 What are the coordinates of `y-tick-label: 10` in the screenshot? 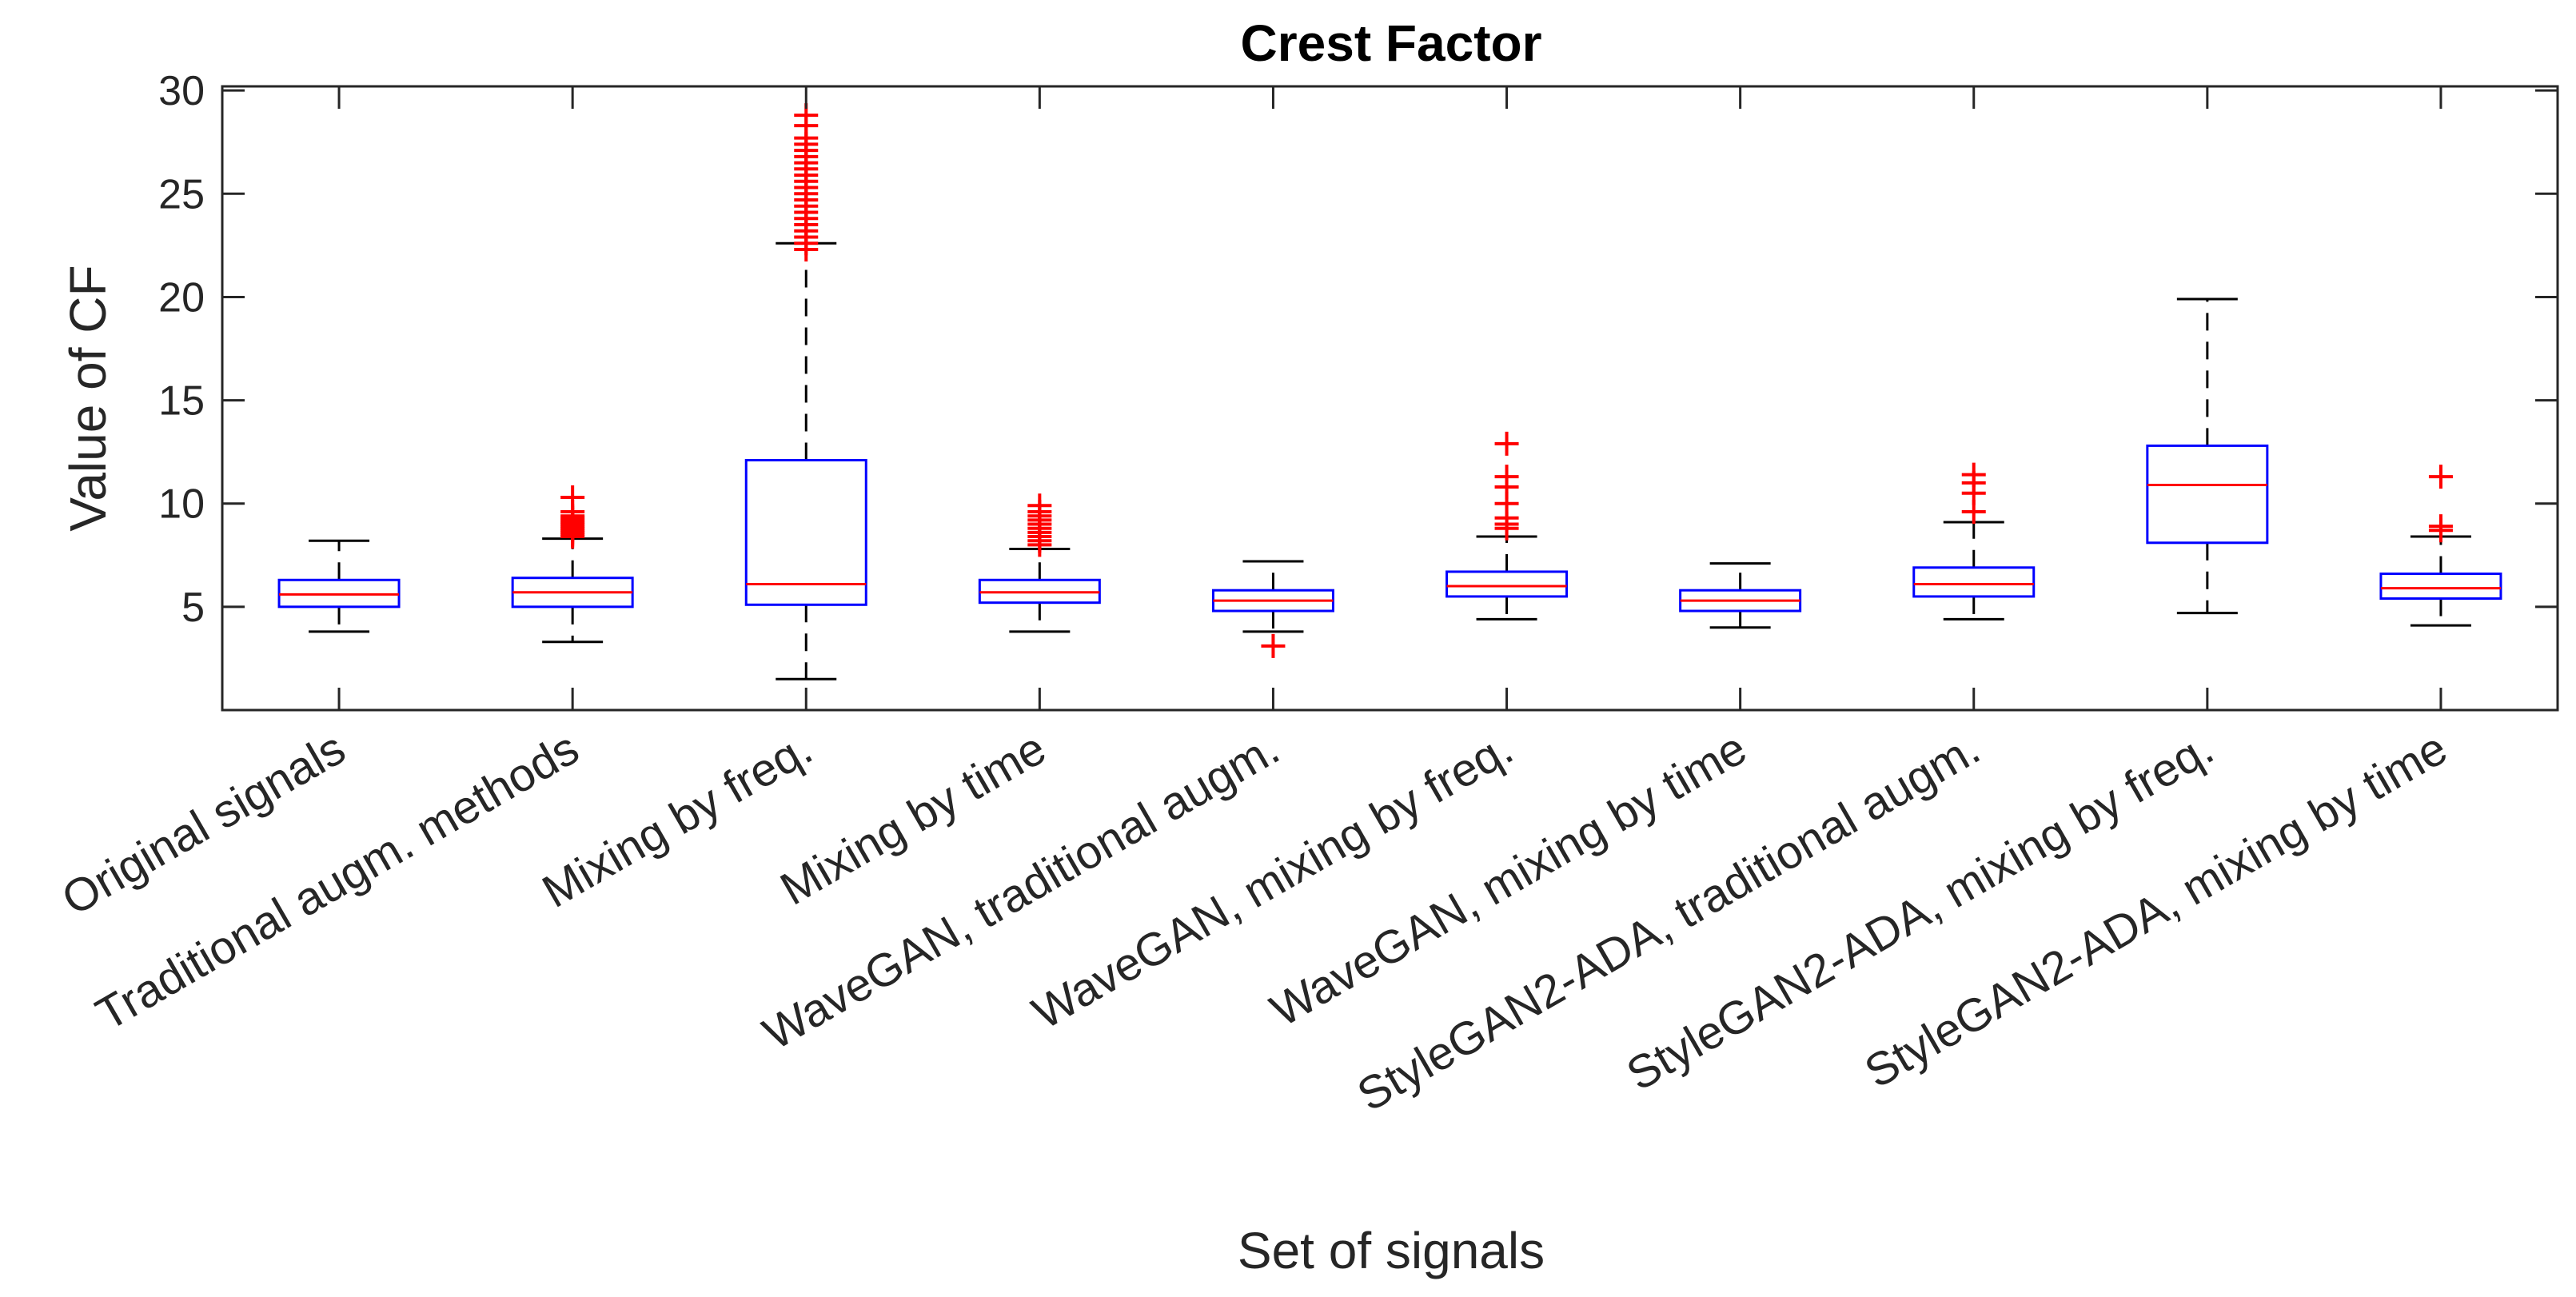 It's located at (181, 504).